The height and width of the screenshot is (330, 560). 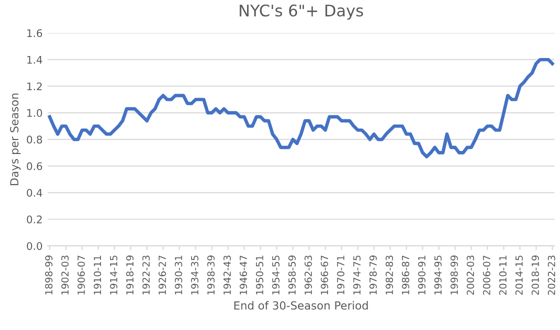 I want to click on x-tick-label: 2014-15, so click(x=519, y=275).